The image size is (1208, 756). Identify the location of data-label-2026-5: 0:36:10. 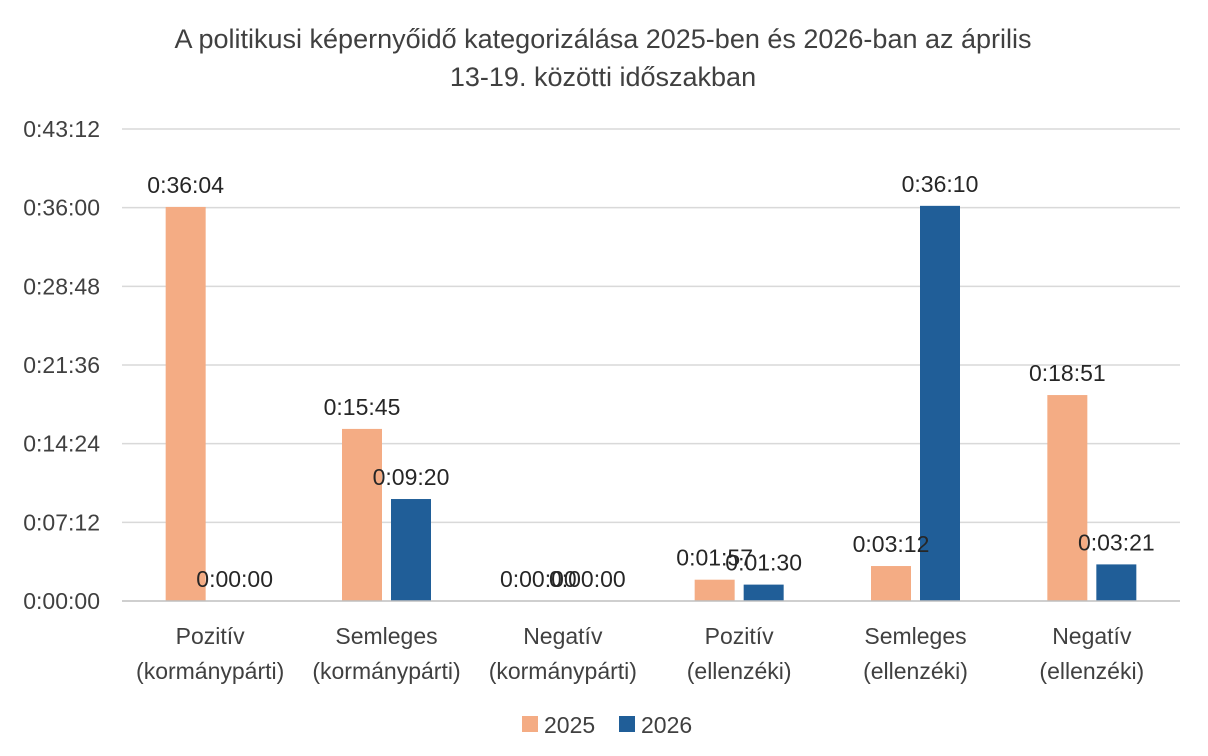
(940, 184).